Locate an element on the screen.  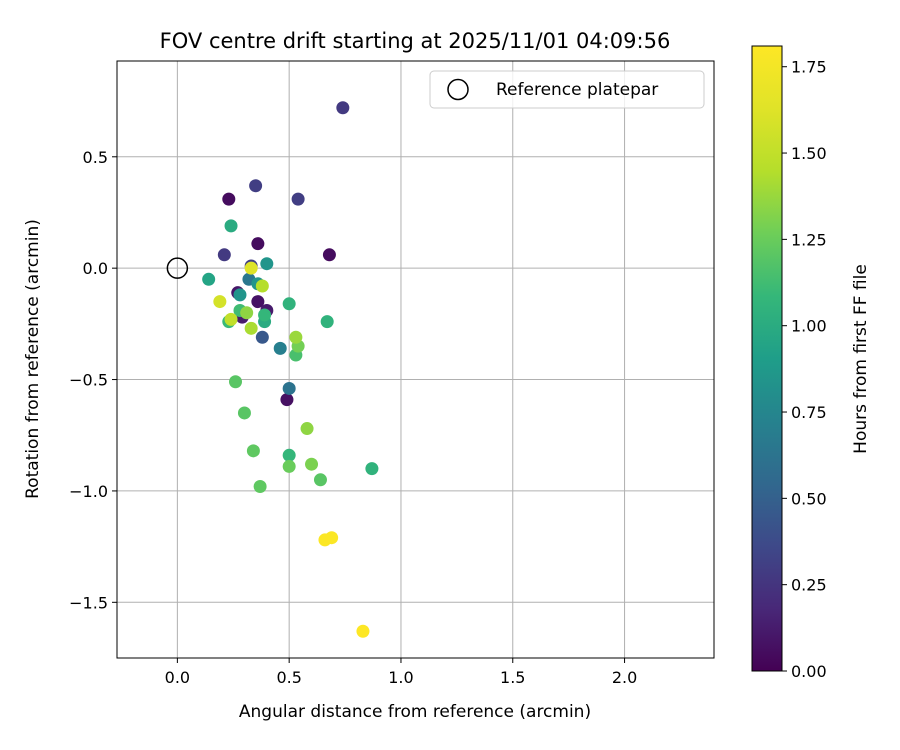
colorbar-tick-label: 1.50 is located at coordinates (809, 153).